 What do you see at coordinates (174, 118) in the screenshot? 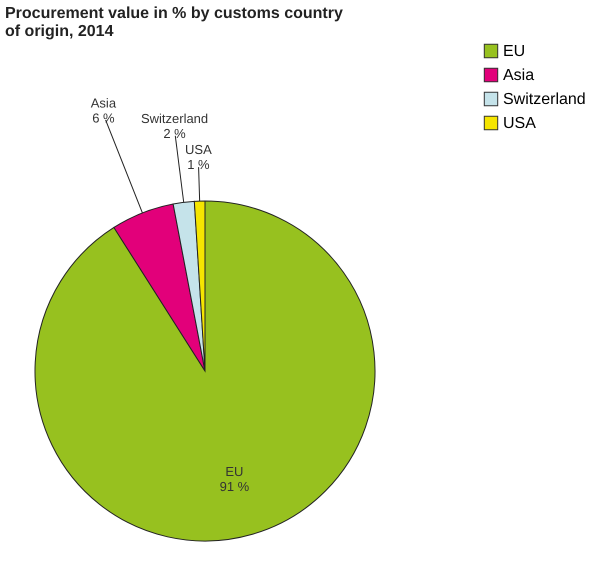
I see `slice-label: Switzerland` at bounding box center [174, 118].